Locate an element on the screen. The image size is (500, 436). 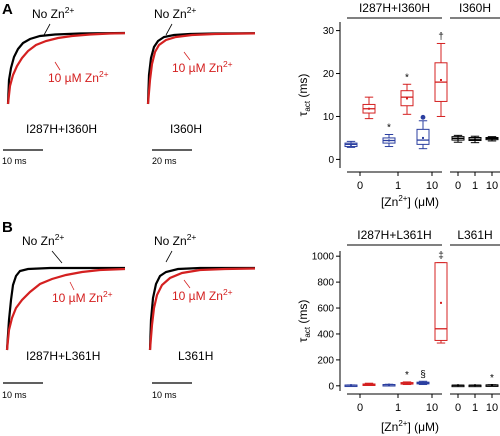
y-tick-label: 20 is located at coordinates (329, 74).